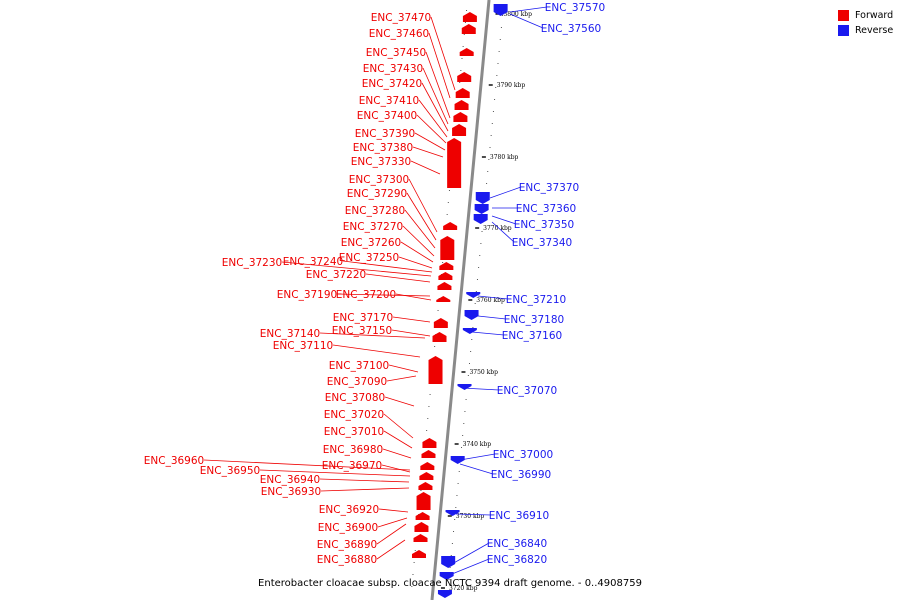 The image size is (900, 600). What do you see at coordinates (385, 134) in the screenshot?
I see `forward-gene-label: ENC_37390` at bounding box center [385, 134].